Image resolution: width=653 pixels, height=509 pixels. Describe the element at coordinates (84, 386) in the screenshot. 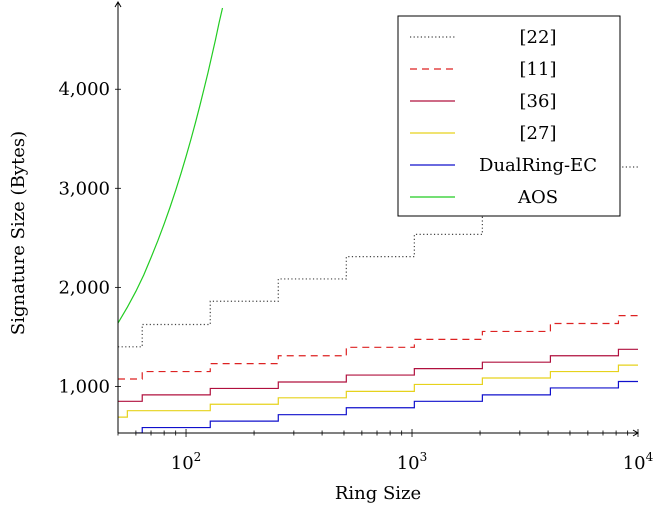

I see `y-tick-label: 1,000` at that location.